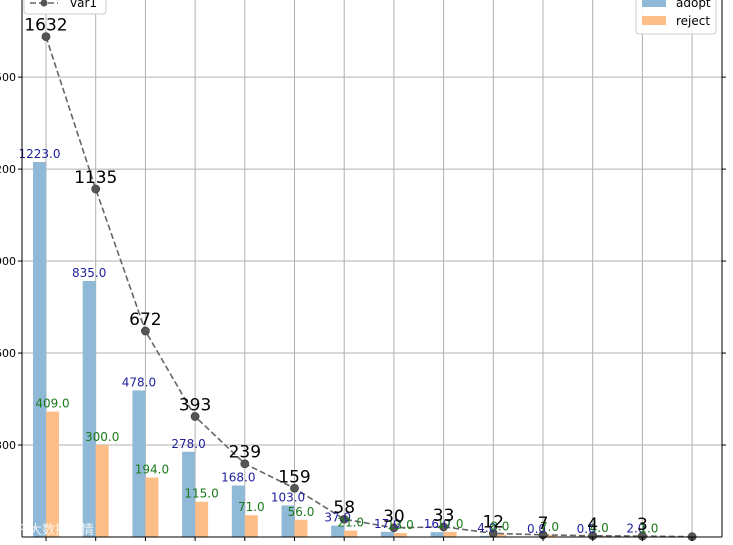 The height and width of the screenshot is (545, 733). Describe the element at coordinates (693, 5) in the screenshot. I see `legend-adopt-label: adopt` at that location.